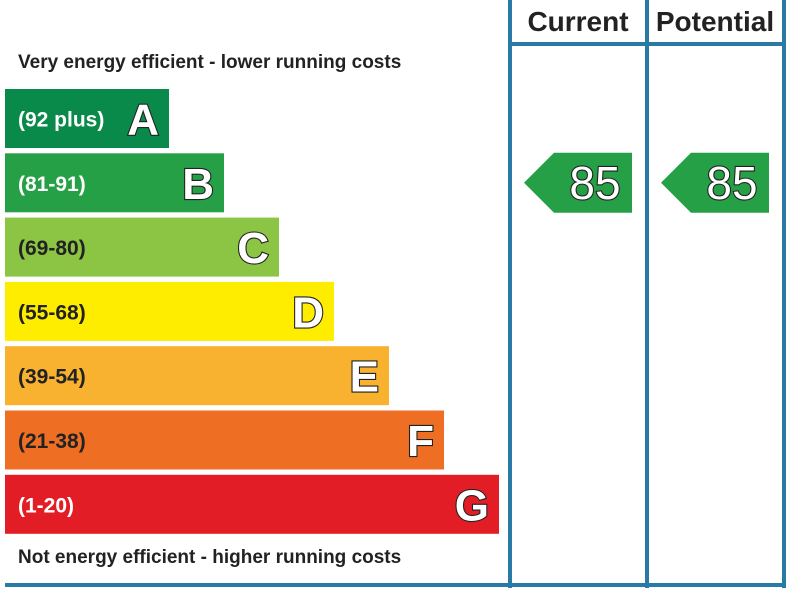 Image resolution: width=800 pixels, height=600 pixels. I want to click on band-bar-d, so click(169, 311).